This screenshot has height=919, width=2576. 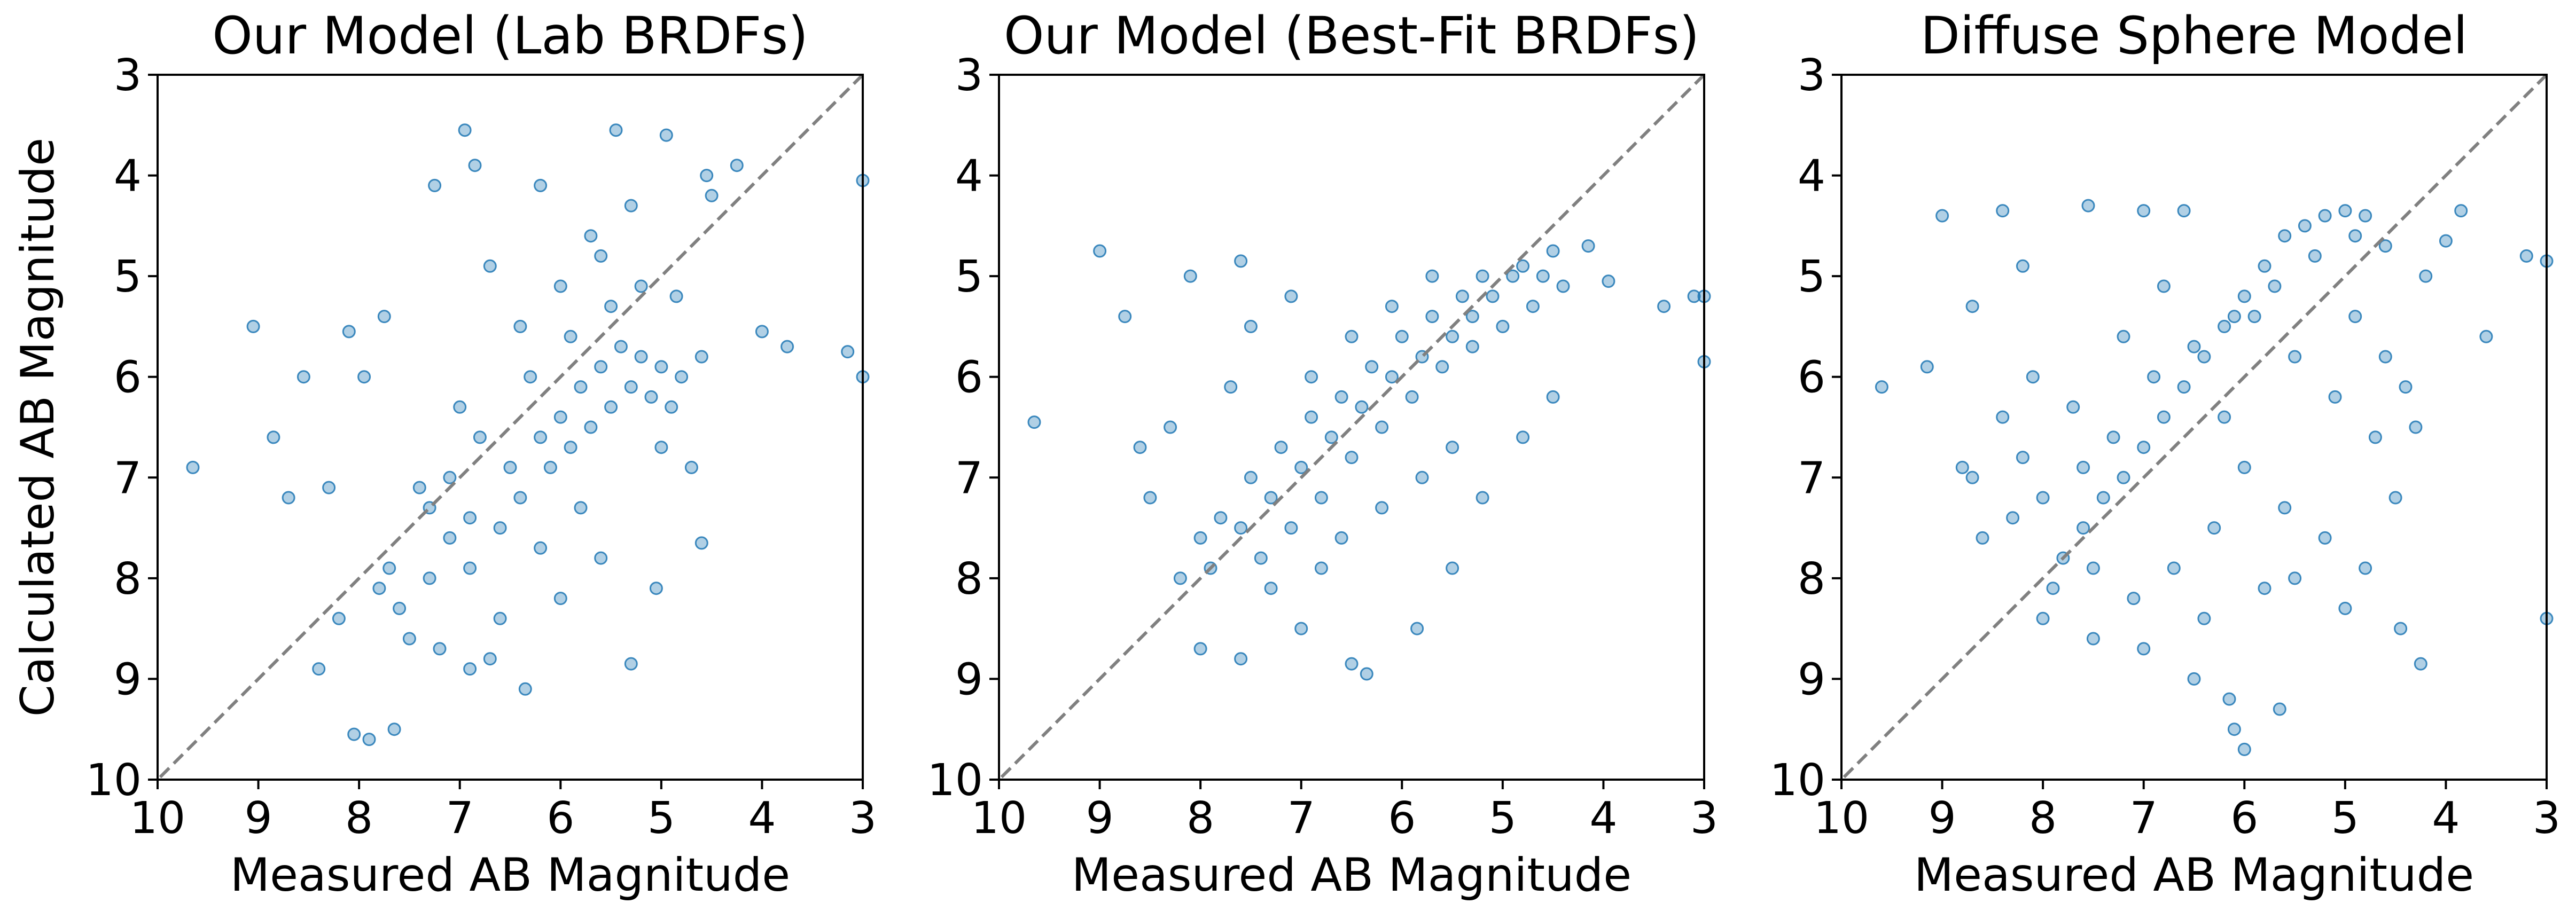 What do you see at coordinates (2043, 818) in the screenshot?
I see `panel-3-x-tick-label: 8` at bounding box center [2043, 818].